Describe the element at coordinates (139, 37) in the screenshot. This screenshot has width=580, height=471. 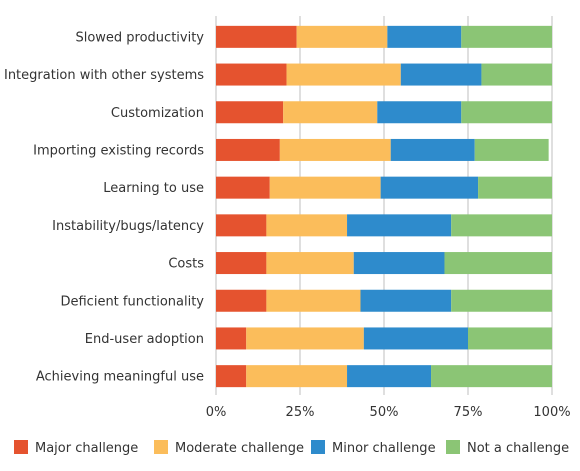
I see `category-label: Slowed productivity` at that location.